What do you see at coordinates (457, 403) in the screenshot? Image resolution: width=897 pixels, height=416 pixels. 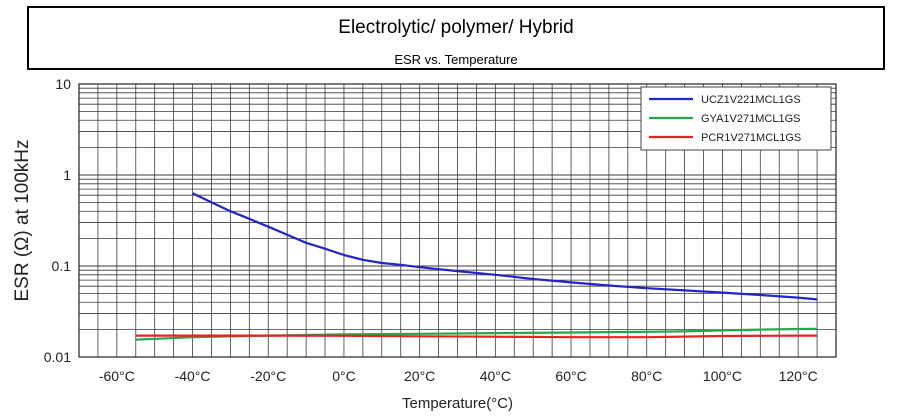 I see `x-axis-label: Temperature(°C)` at bounding box center [457, 403].